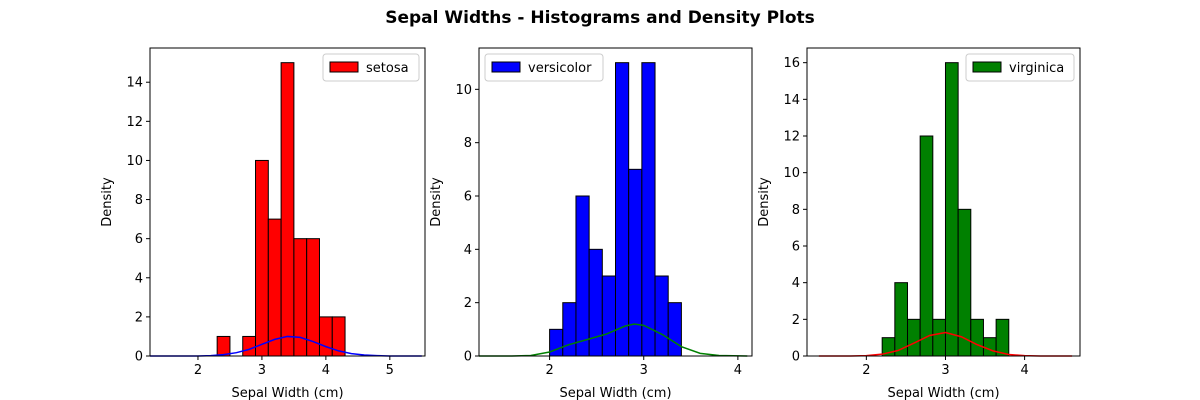 The image size is (1200, 400). I want to click on legend-label: versicolor, so click(560, 68).